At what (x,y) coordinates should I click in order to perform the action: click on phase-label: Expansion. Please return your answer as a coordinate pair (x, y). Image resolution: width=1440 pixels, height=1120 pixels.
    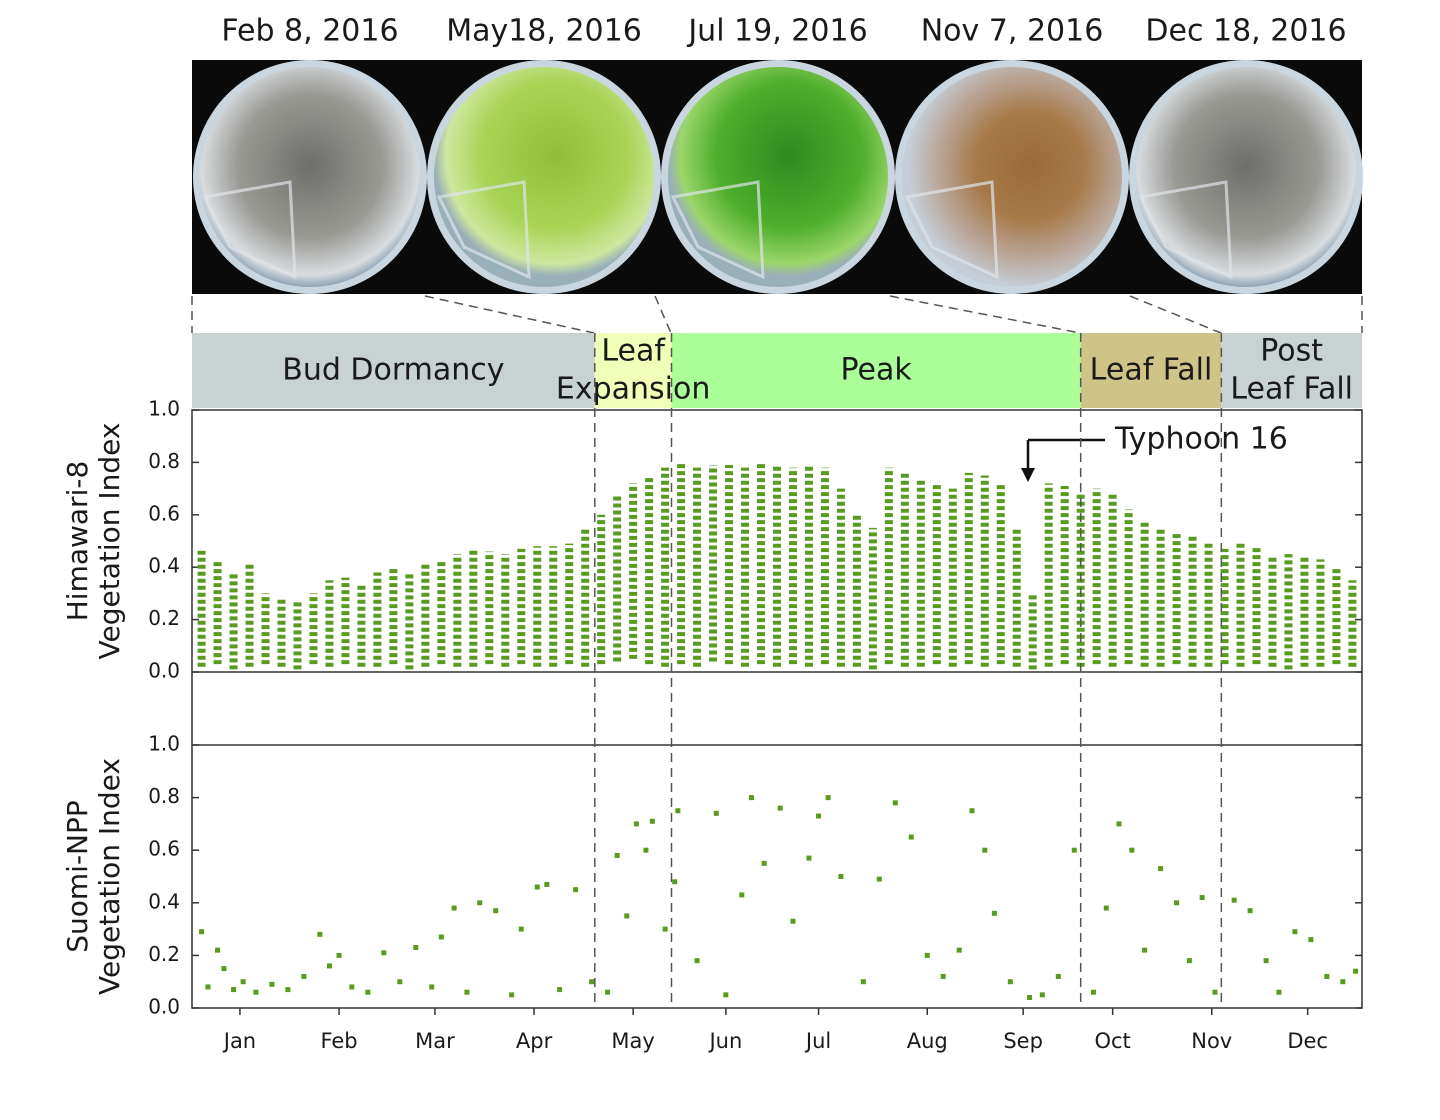
    Looking at the image, I should click on (633, 389).